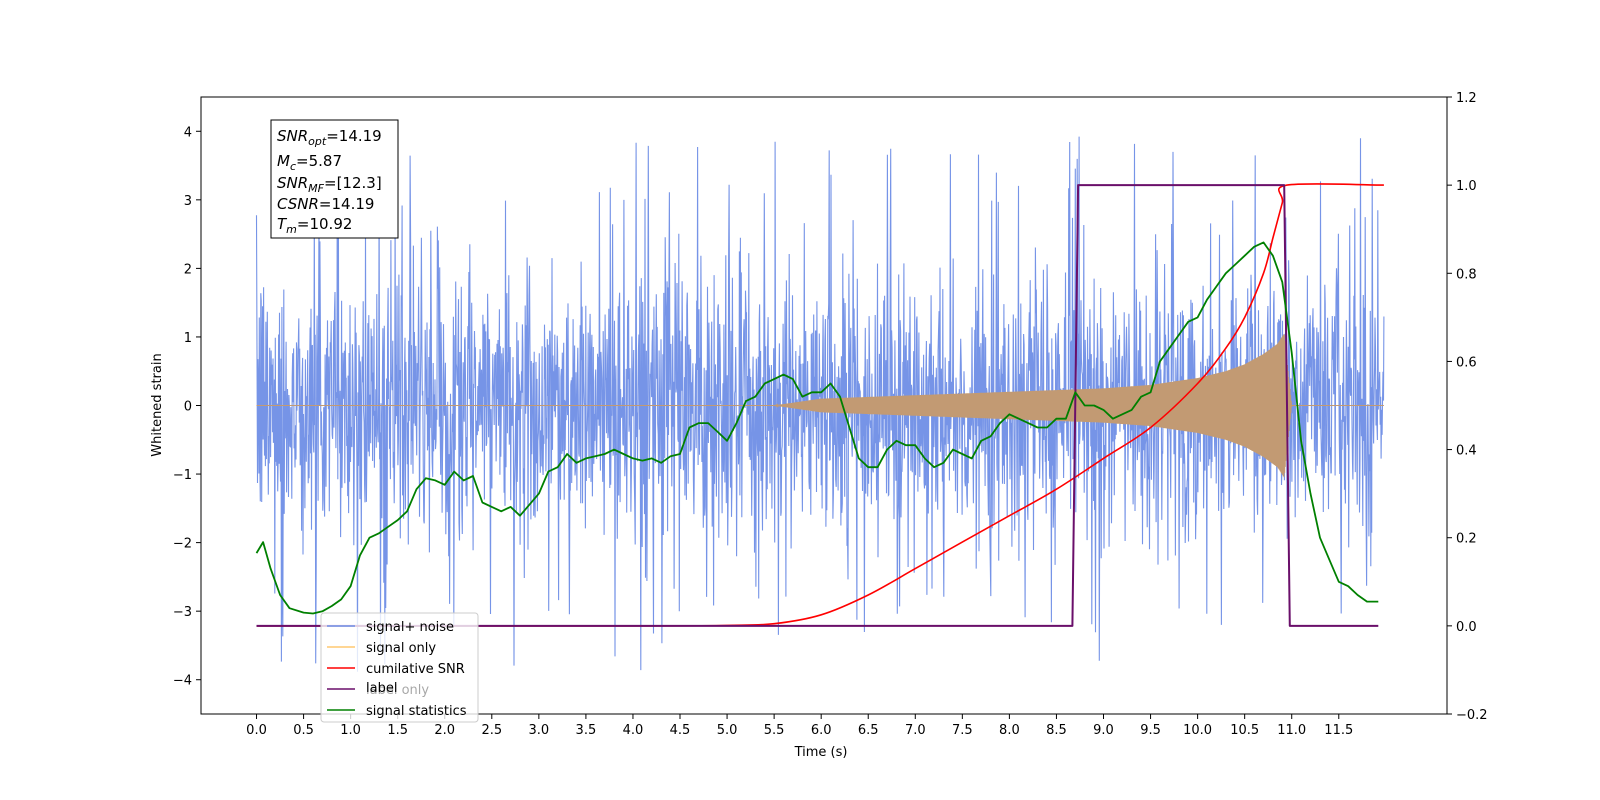 Image resolution: width=1600 pixels, height=800 pixels. Describe the element at coordinates (188, 201) in the screenshot. I see `y-tick-label: 3` at that location.